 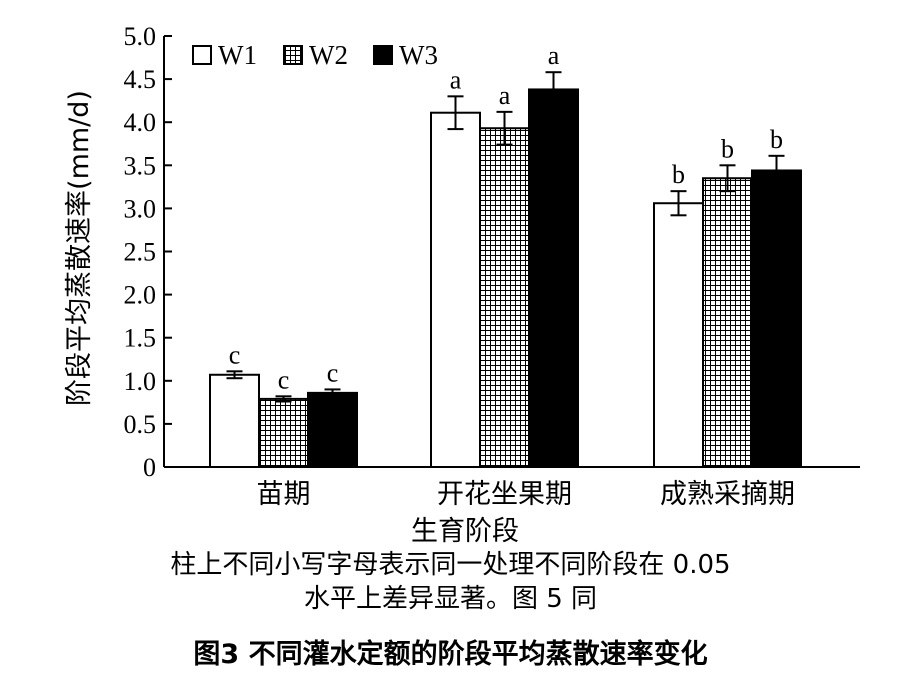 What do you see at coordinates (727, 494) in the screenshot?
I see `x-category-label: 成熟采摘期` at bounding box center [727, 494].